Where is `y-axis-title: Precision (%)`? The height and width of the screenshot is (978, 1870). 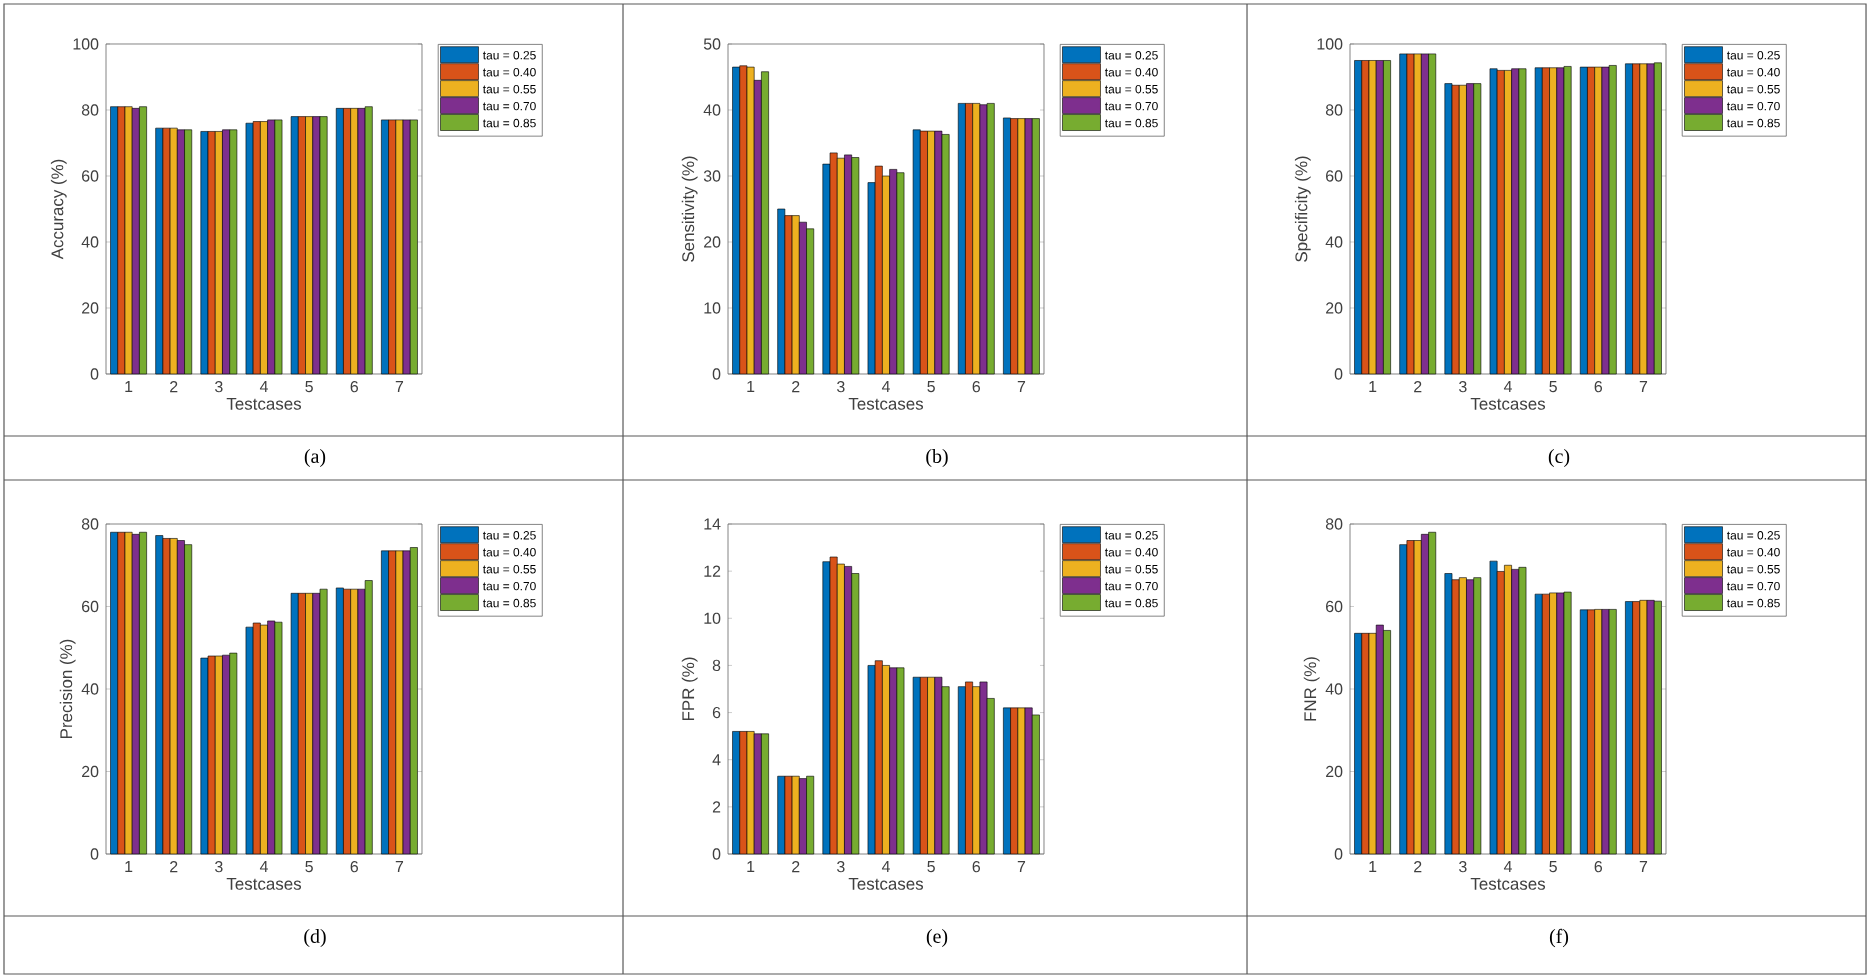 y-axis-title: Precision (%) is located at coordinates (67, 688).